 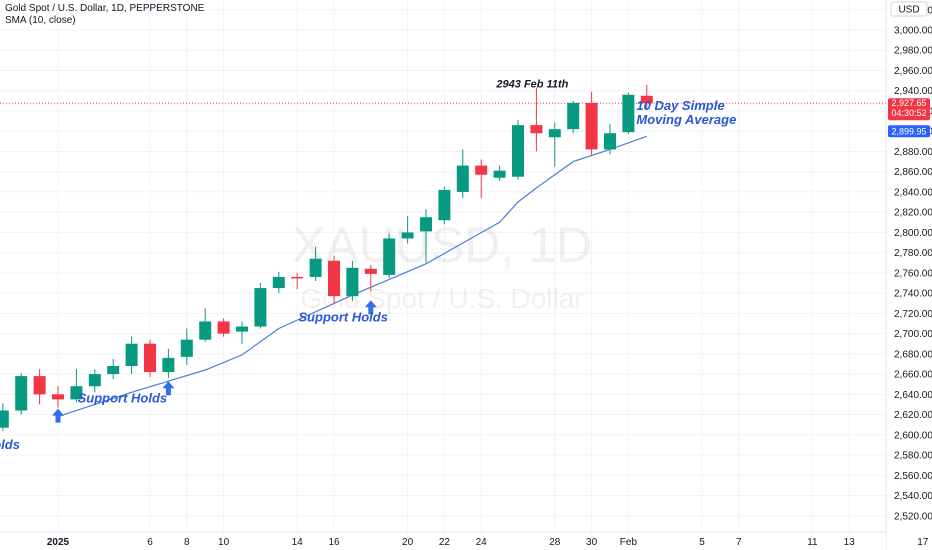 What do you see at coordinates (913, 273) in the screenshot?
I see `y-tick-label: 2,760.00` at bounding box center [913, 273].